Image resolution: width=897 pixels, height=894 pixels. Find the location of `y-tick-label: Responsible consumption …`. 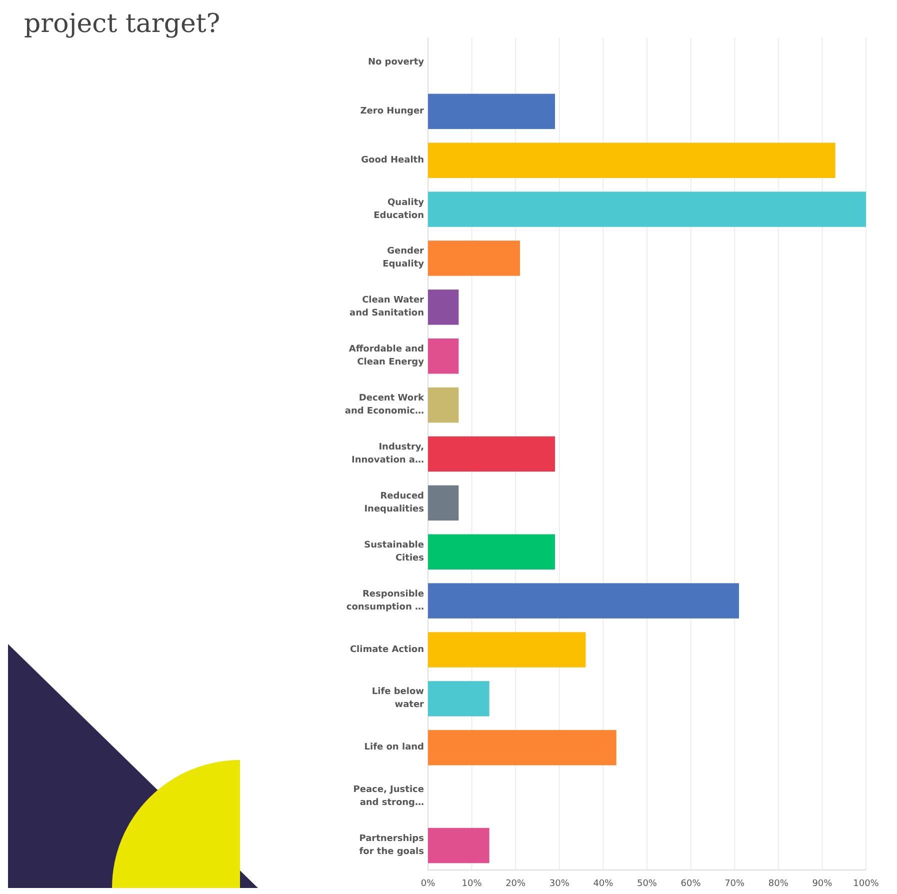

y-tick-label: Responsible consumption … is located at coordinates (385, 601).